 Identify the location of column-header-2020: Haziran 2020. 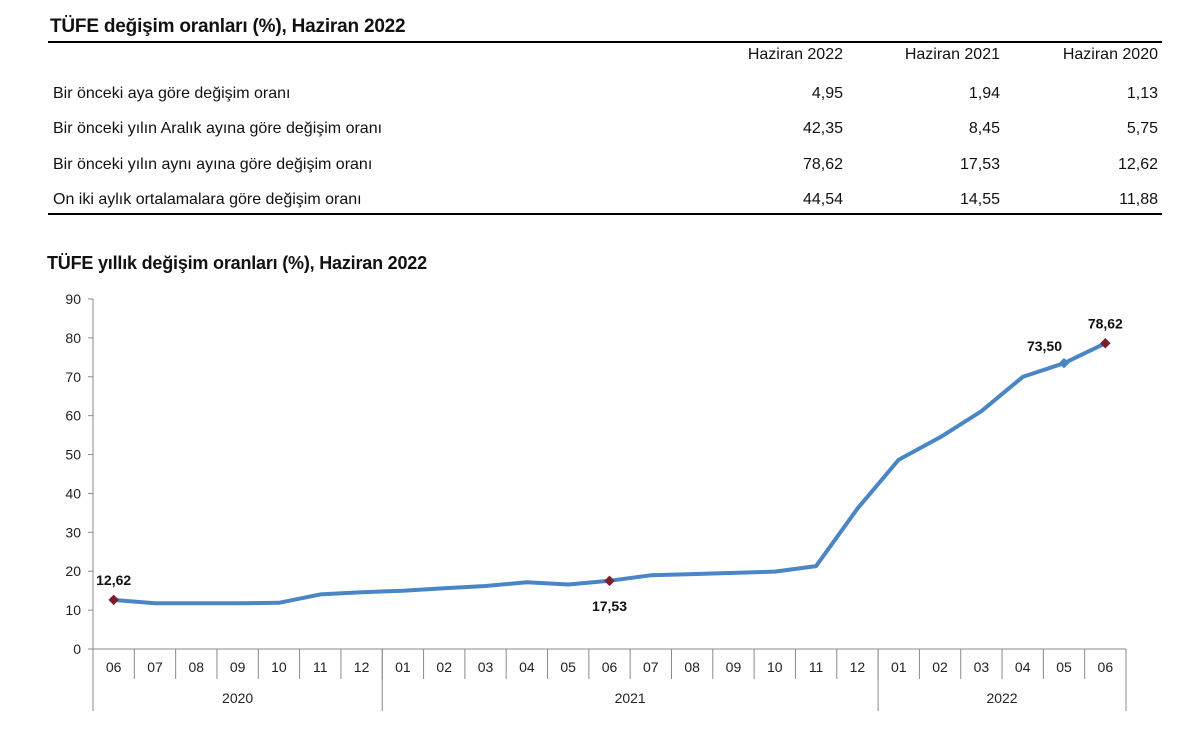
(1110, 54).